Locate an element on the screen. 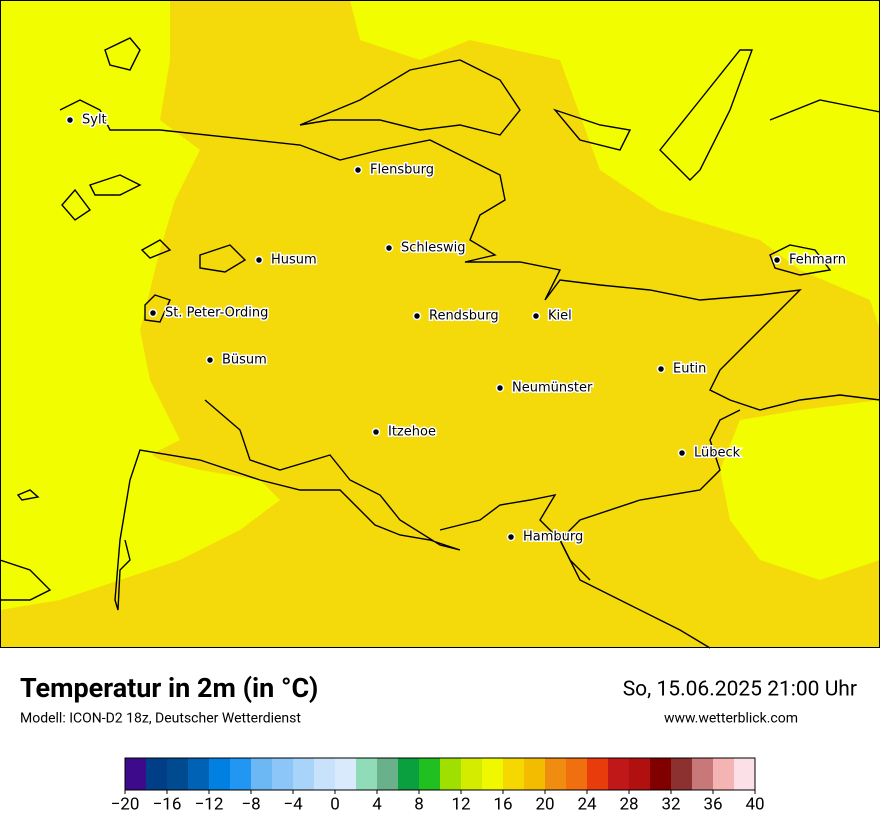 The height and width of the screenshot is (830, 880). city-label: Sylt is located at coordinates (94, 120).